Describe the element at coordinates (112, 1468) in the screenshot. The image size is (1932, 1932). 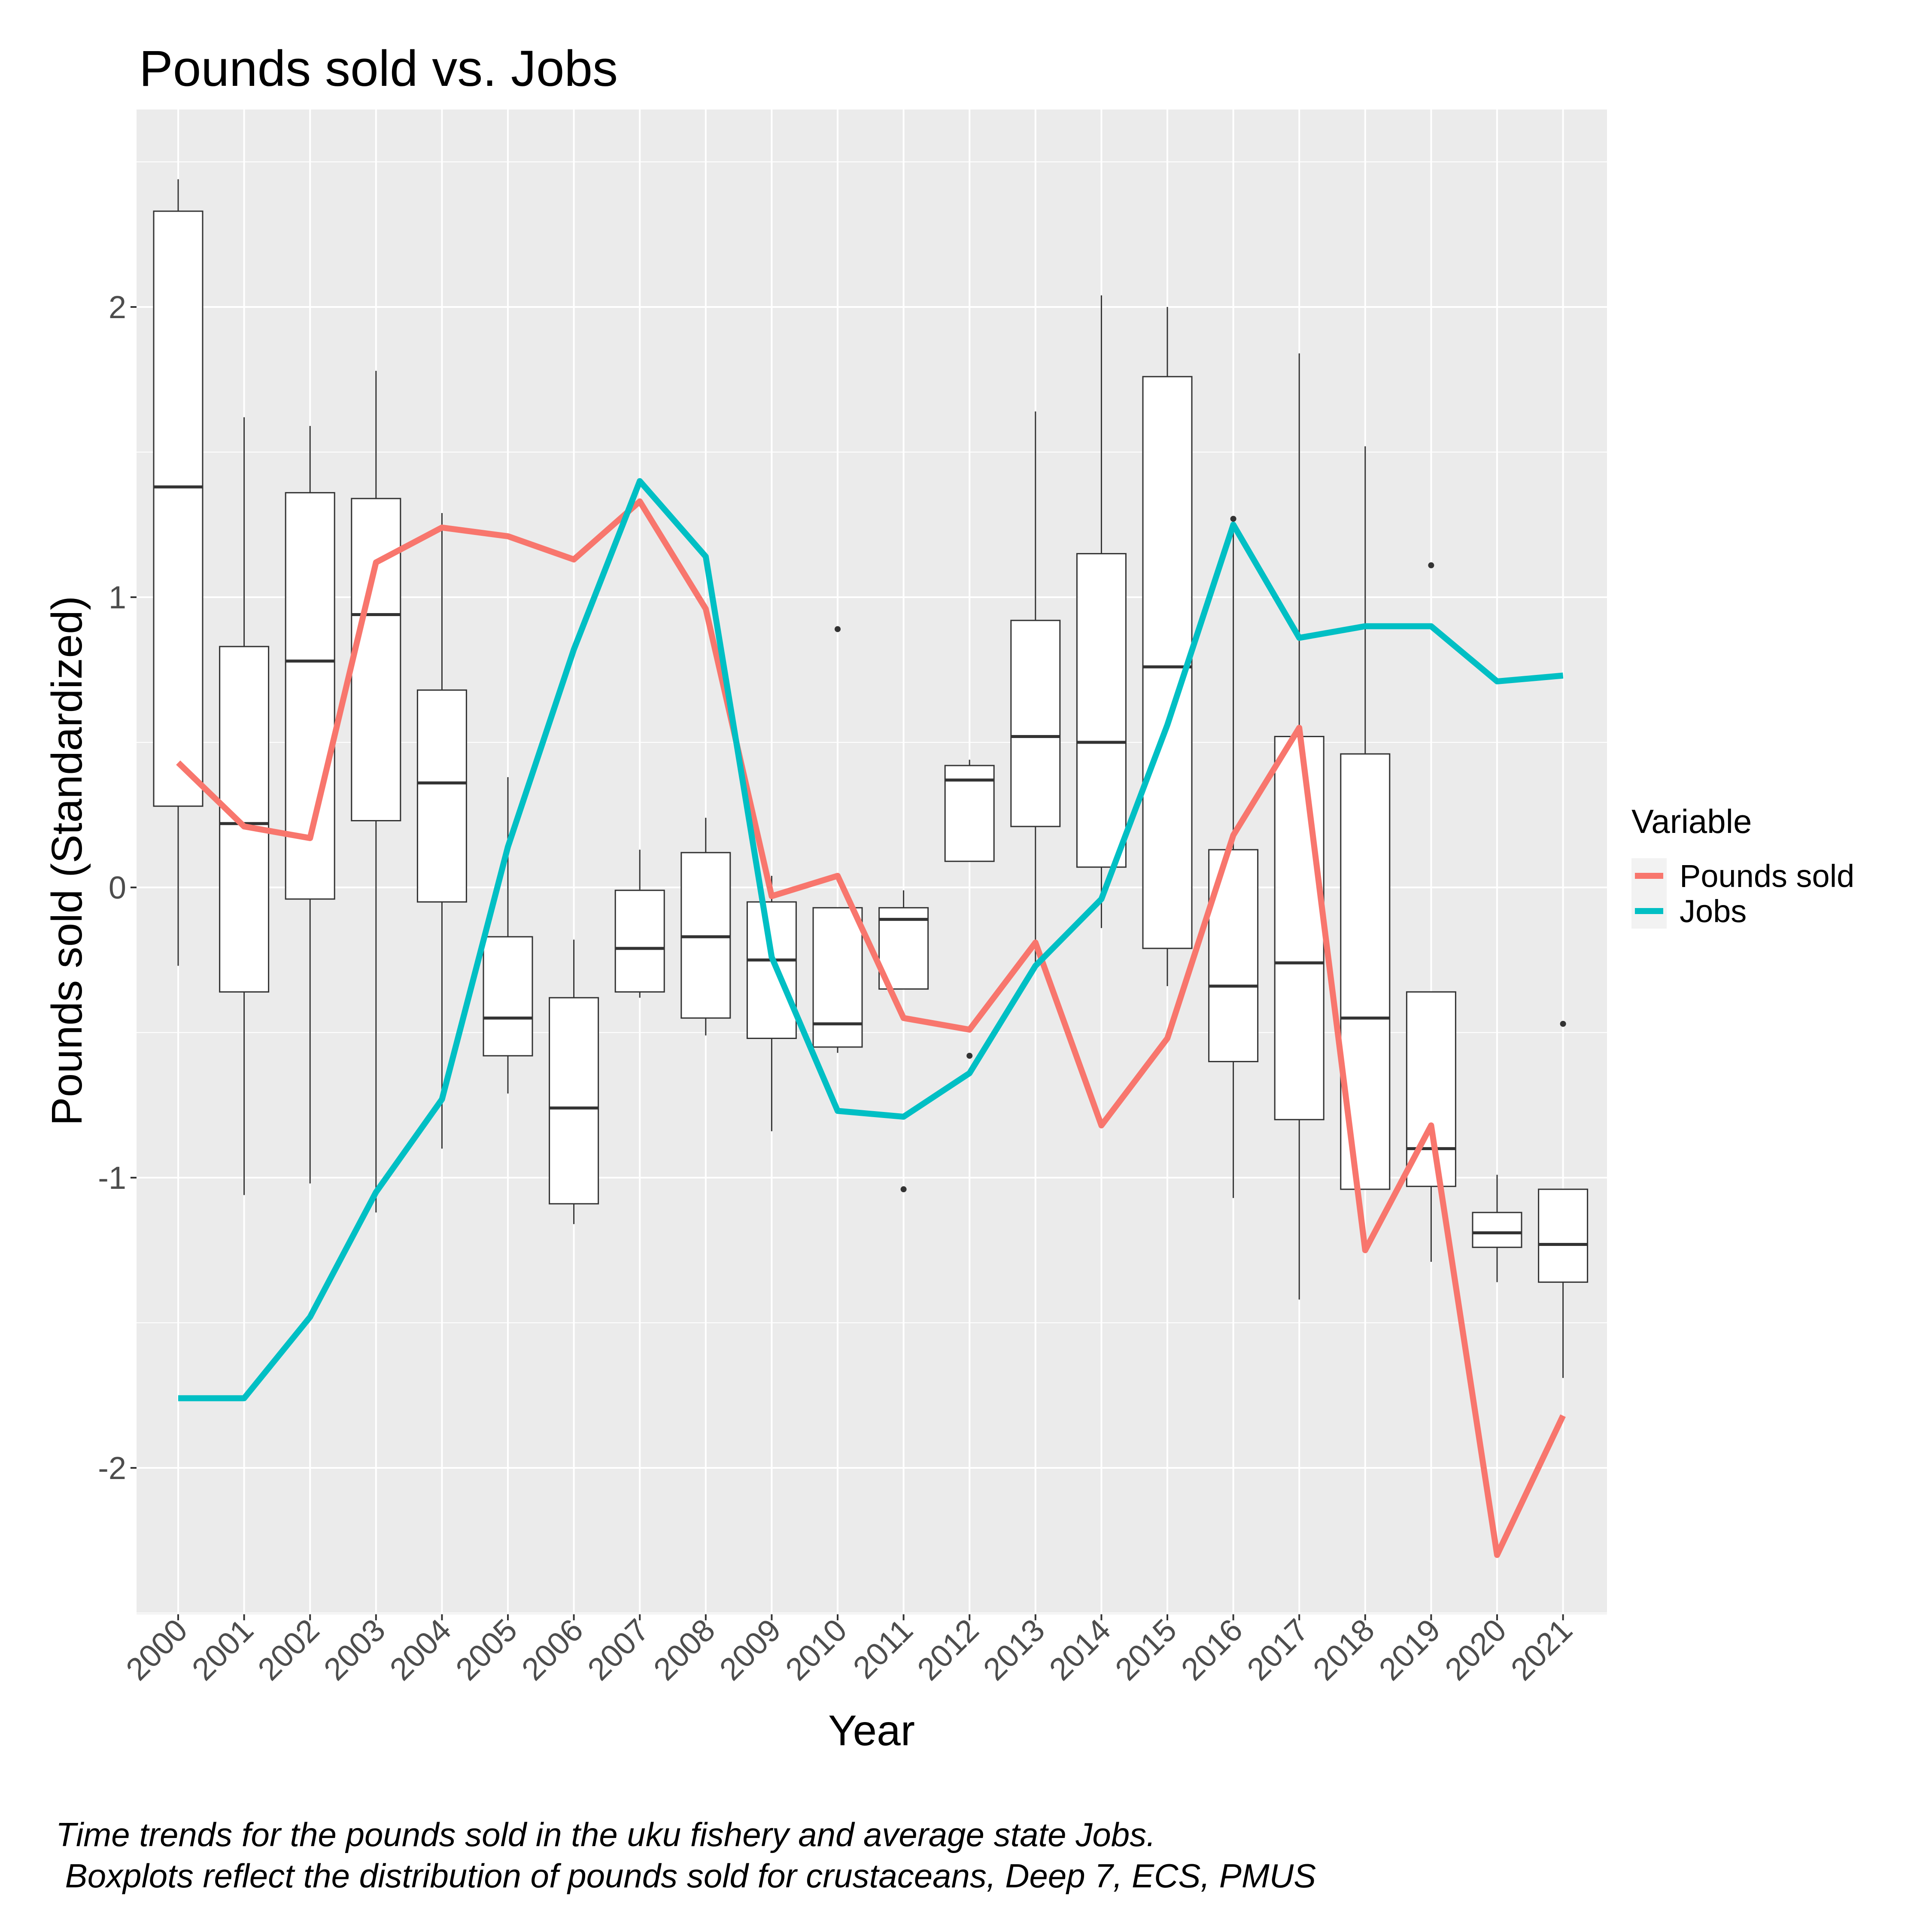
I see `y-tick-label: -2` at that location.